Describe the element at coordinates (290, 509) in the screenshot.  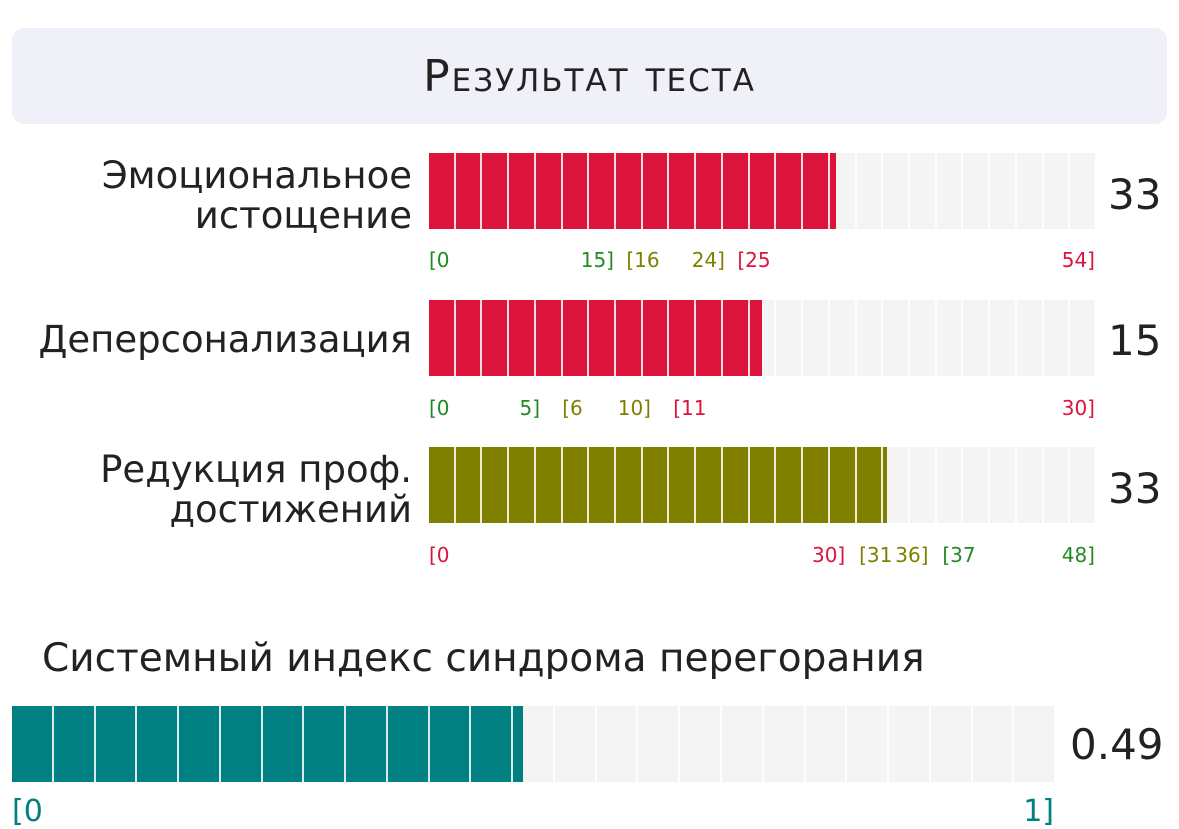
I see `scale-label-line: достижений` at that location.